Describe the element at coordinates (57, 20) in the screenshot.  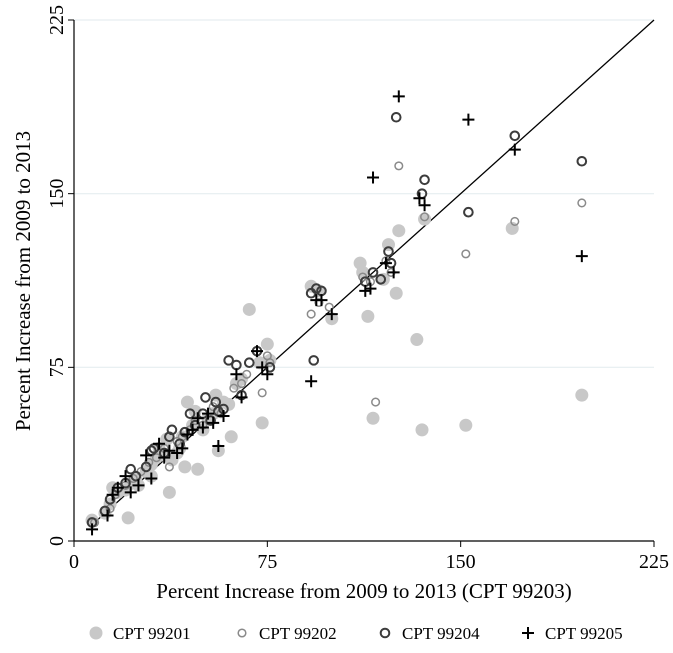
I see `y-tick-label: 225` at that location.